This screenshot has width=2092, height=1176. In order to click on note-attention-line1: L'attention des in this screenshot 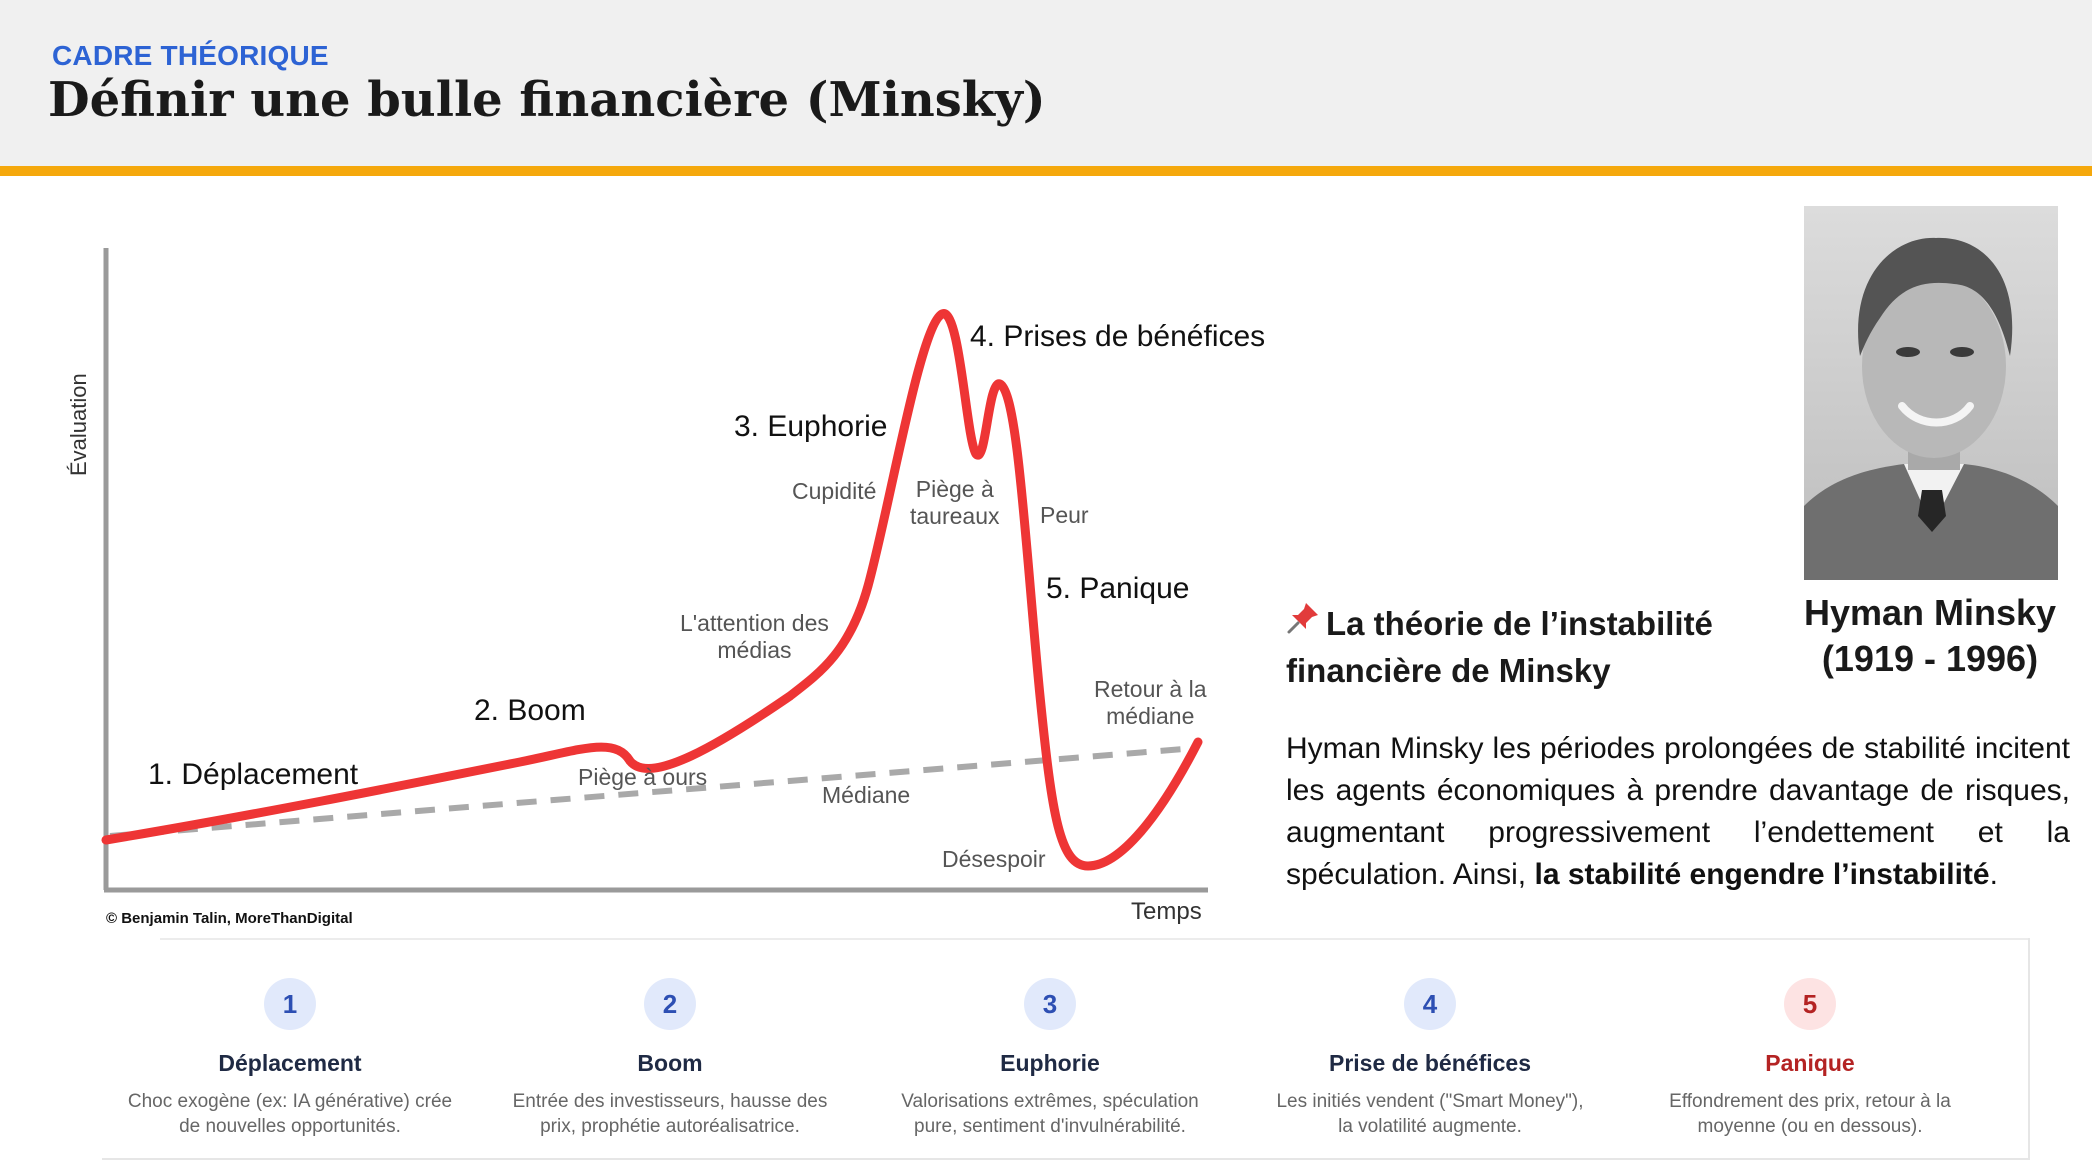, I will do `click(754, 623)`.